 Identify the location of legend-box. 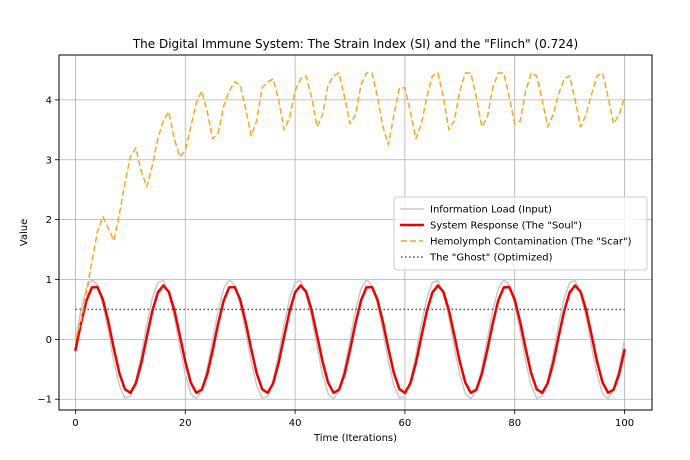
(520, 233).